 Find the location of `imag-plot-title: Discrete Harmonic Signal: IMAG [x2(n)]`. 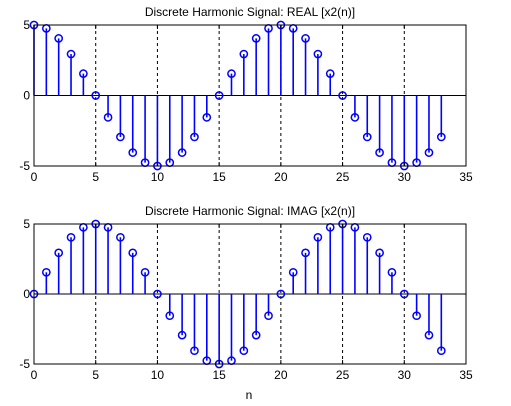

imag-plot-title: Discrete Harmonic Signal: IMAG [x2(n)] is located at coordinates (250, 211).